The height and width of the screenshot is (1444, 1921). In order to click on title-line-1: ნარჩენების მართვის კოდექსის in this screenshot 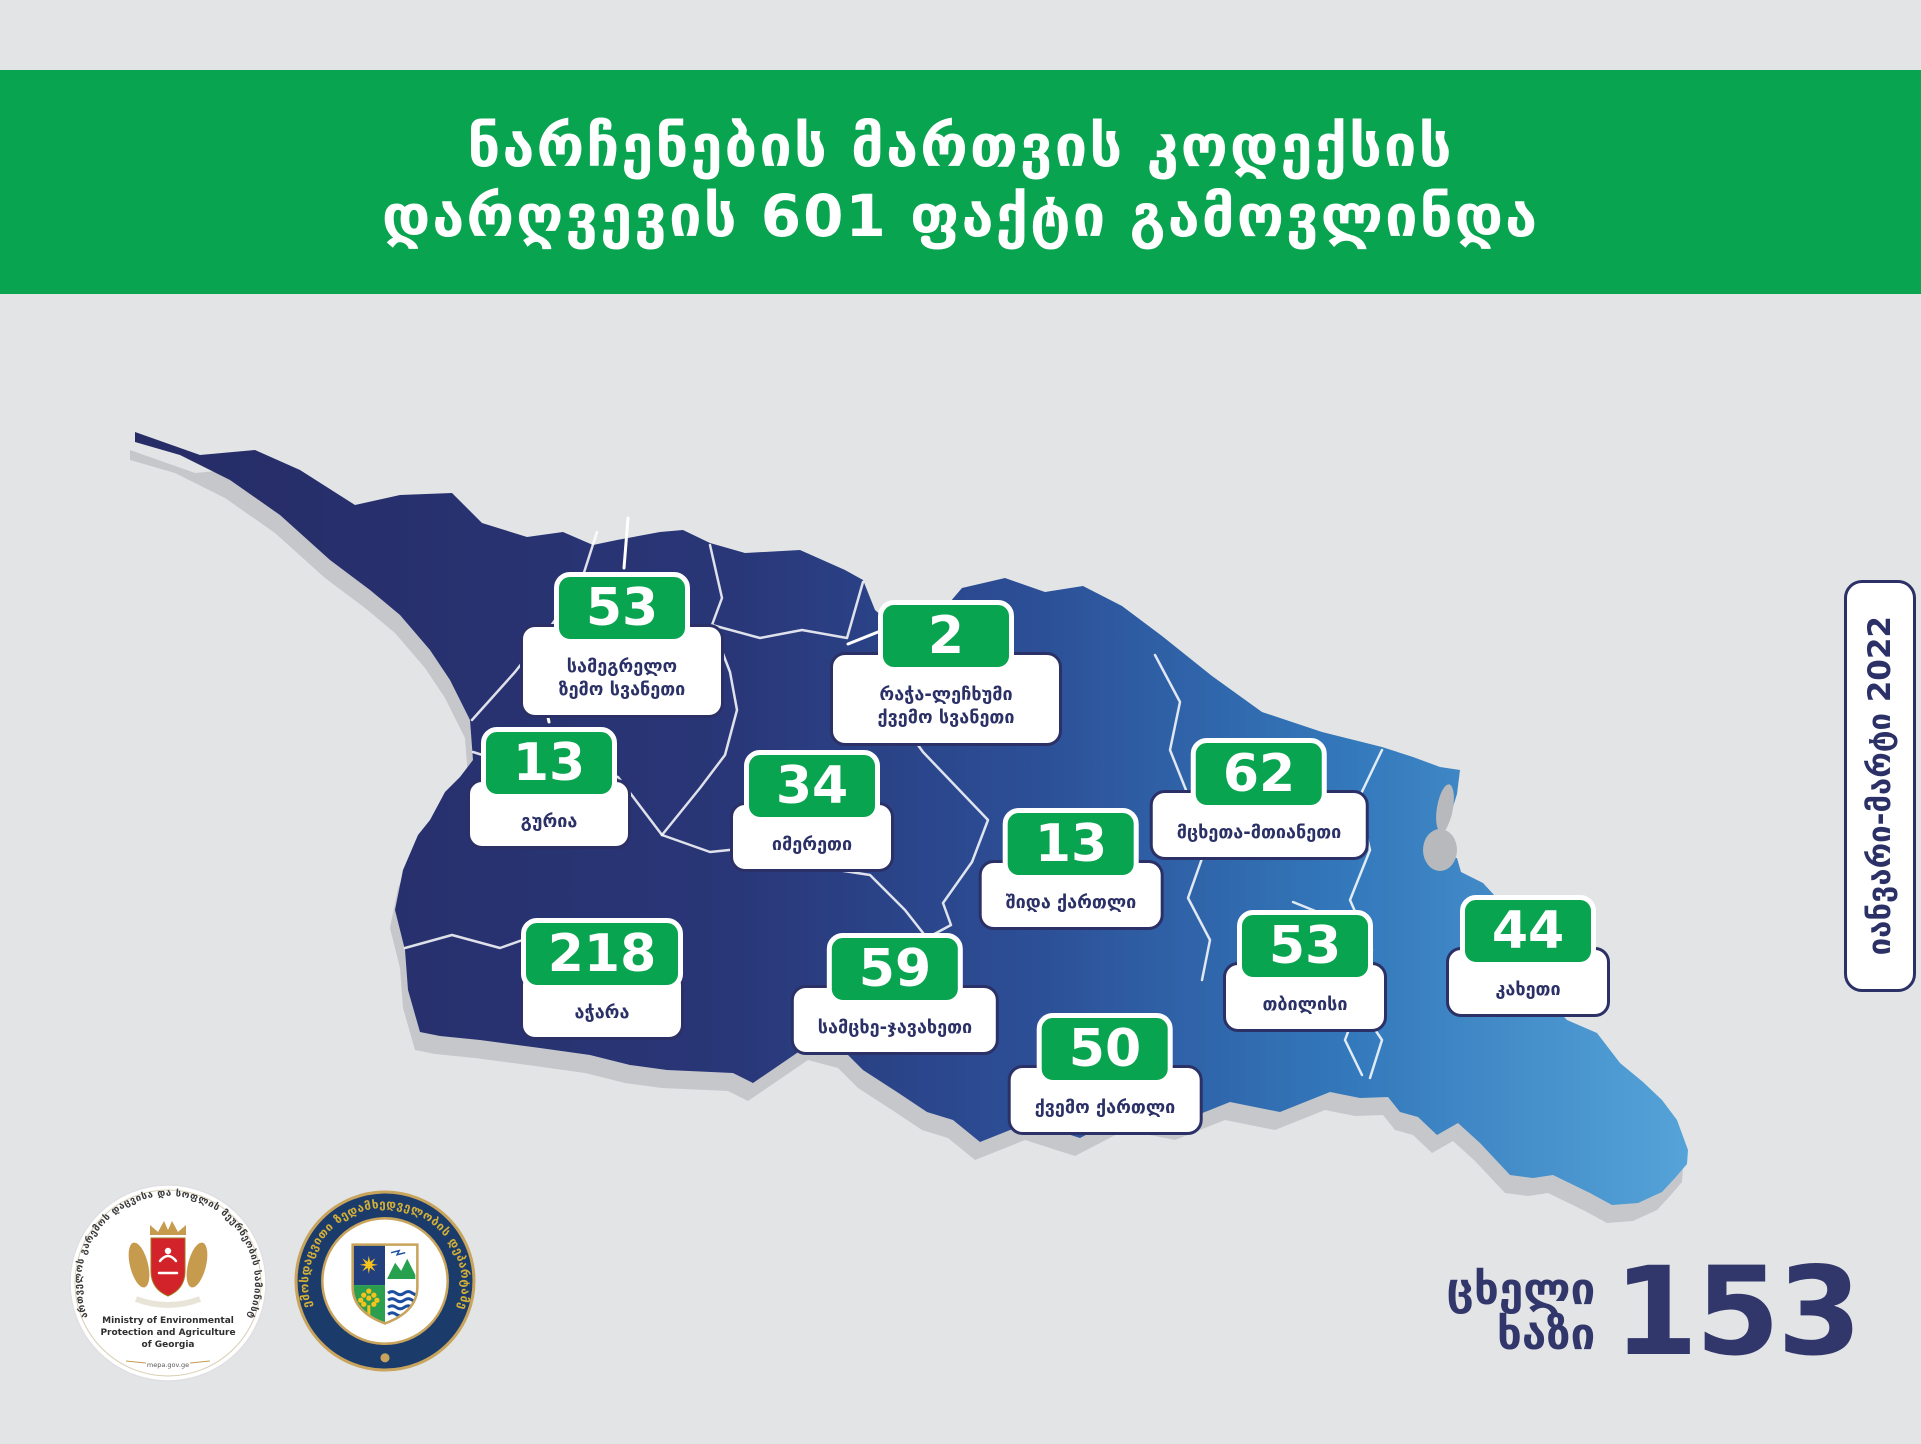, I will do `click(960, 146)`.